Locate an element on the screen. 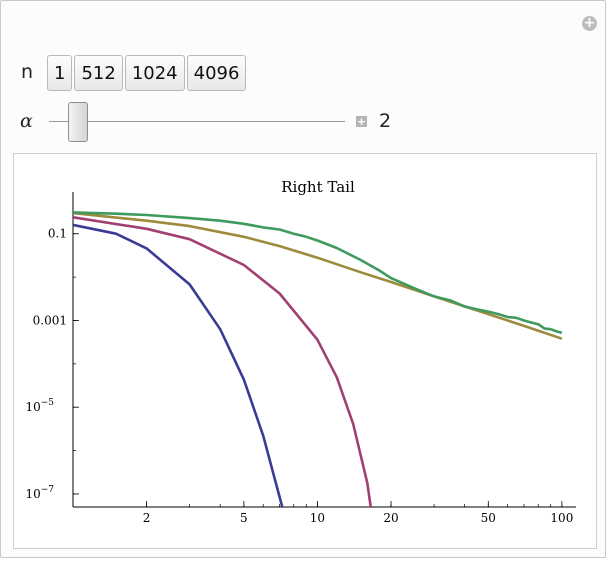 Image resolution: width=610 pixels, height=564 pixels. y-tick-label: 10⁻⁵ is located at coordinates (39, 406).